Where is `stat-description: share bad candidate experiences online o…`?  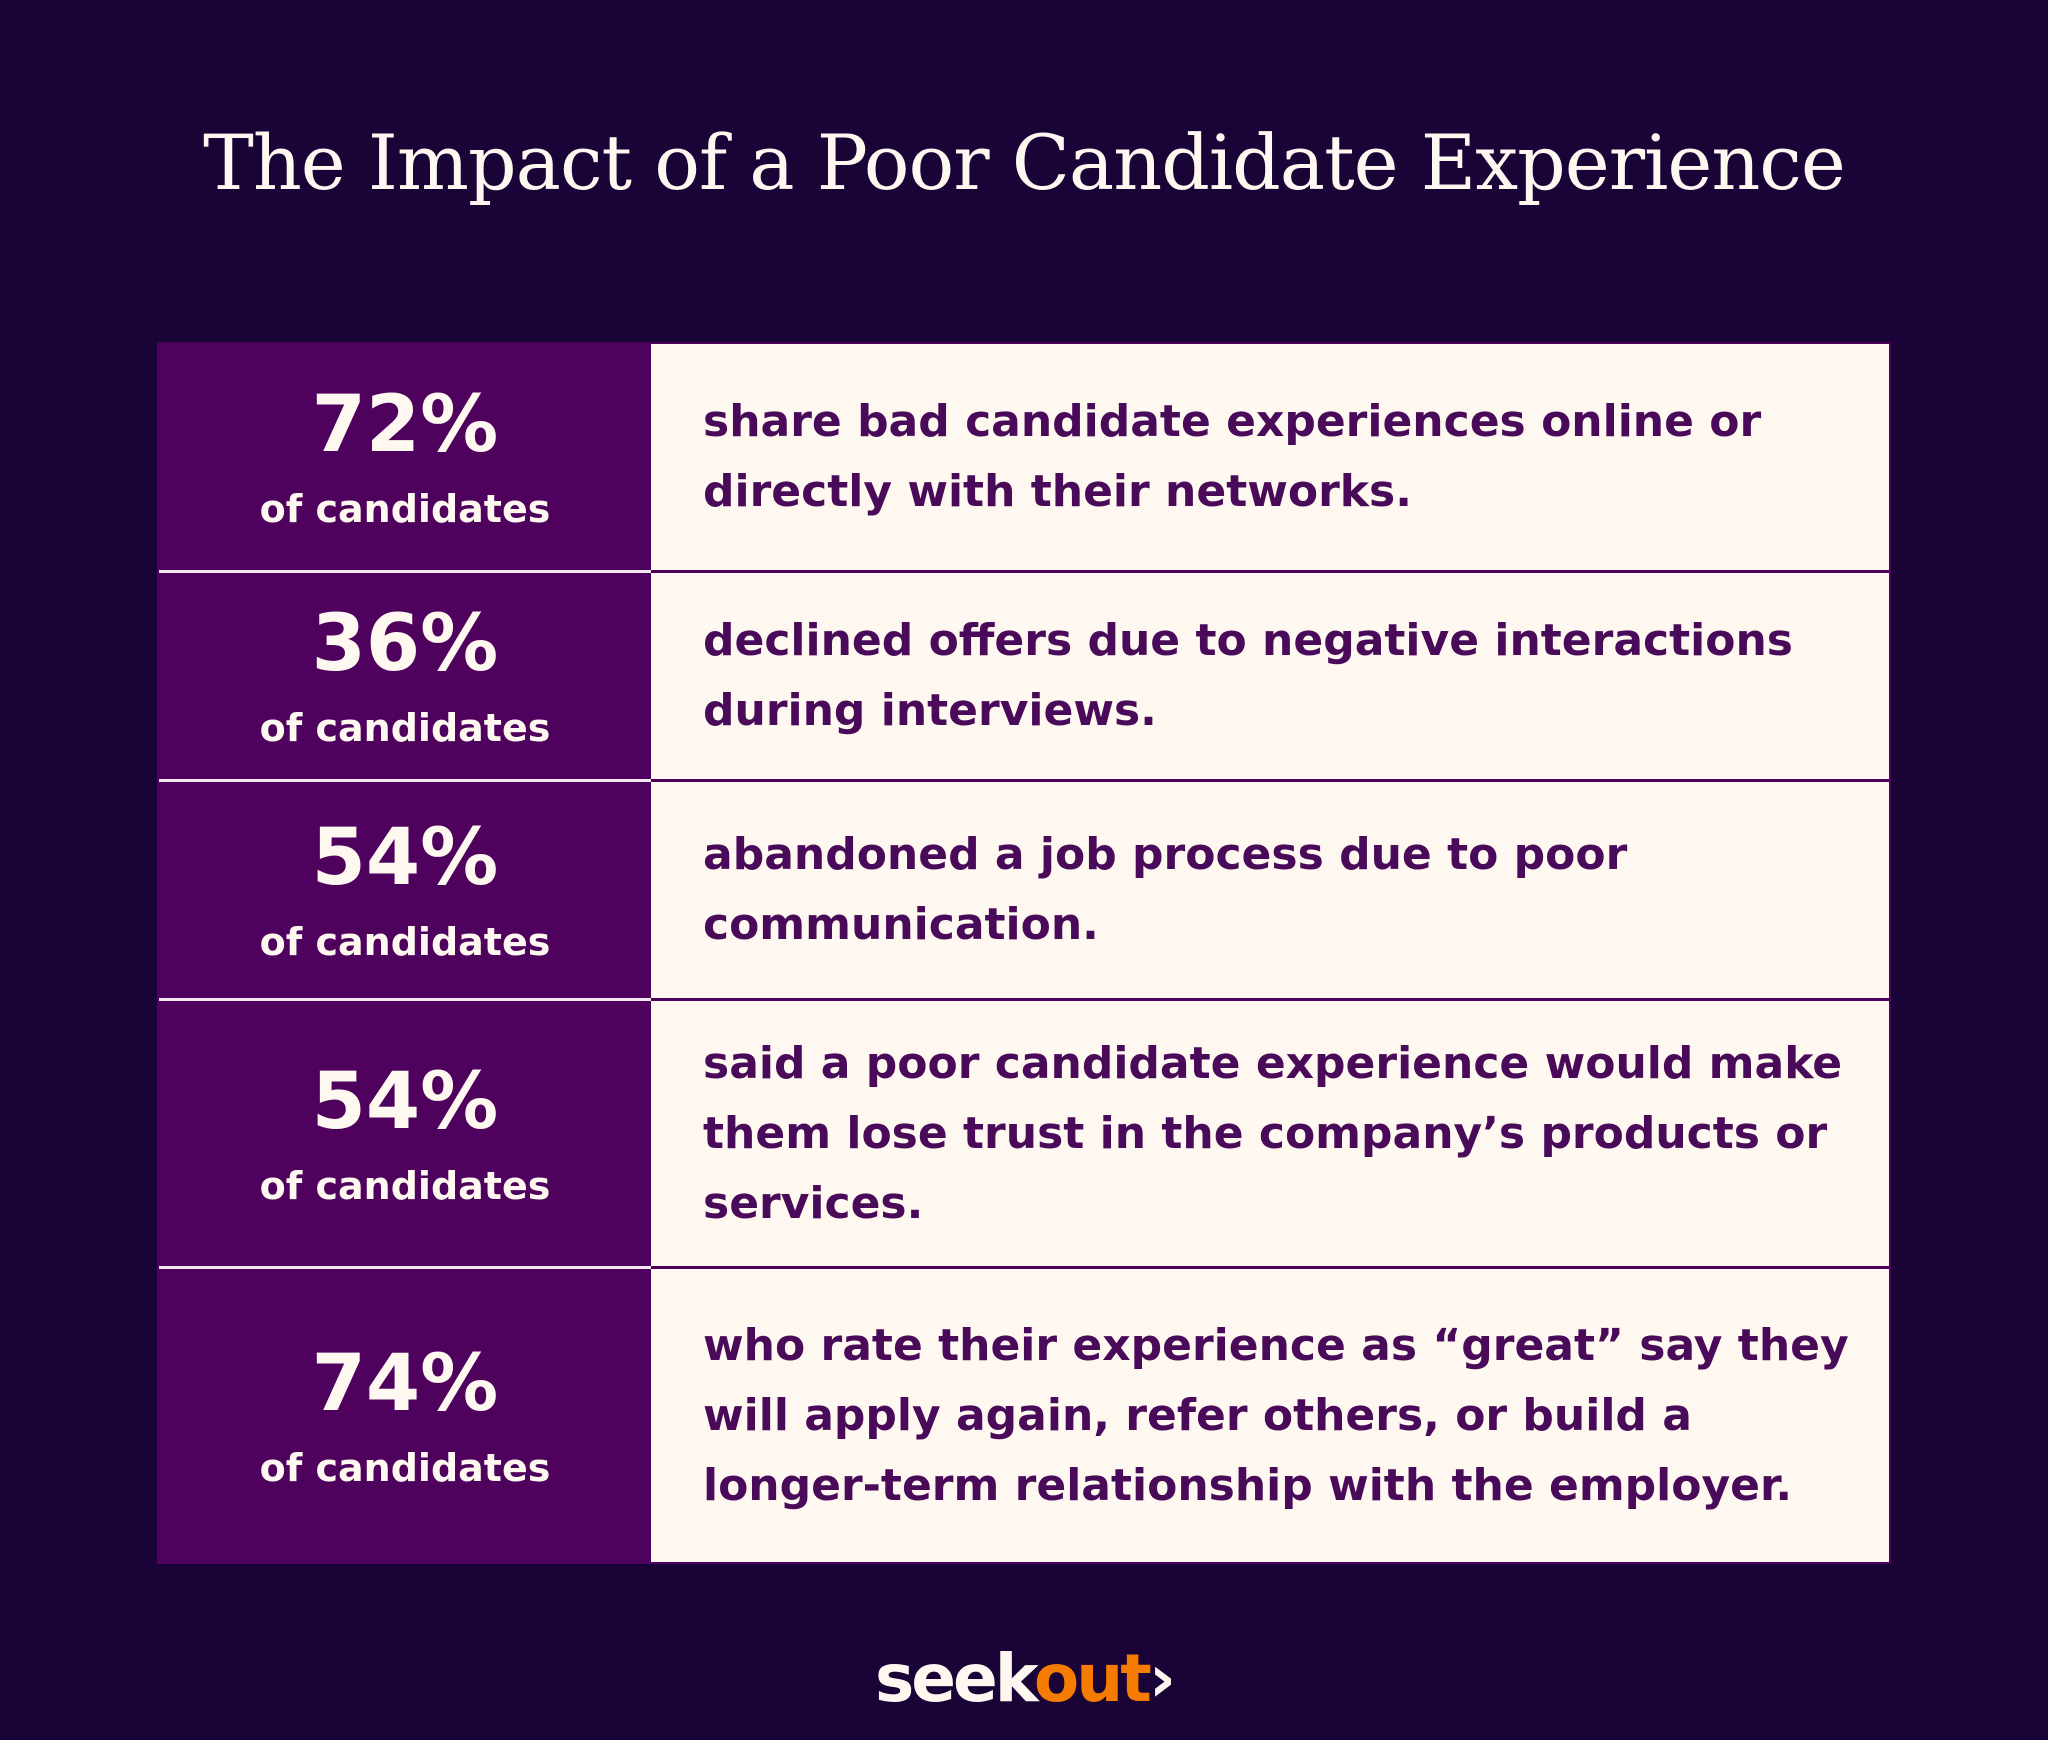
stat-description: share bad candidate experiences online o… is located at coordinates (1270, 457).